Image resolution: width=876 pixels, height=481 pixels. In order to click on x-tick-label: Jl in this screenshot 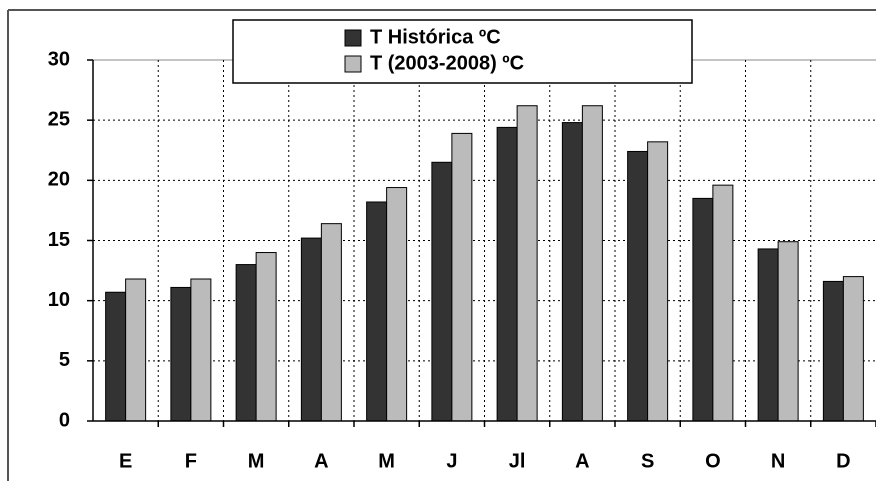, I will do `click(517, 461)`.